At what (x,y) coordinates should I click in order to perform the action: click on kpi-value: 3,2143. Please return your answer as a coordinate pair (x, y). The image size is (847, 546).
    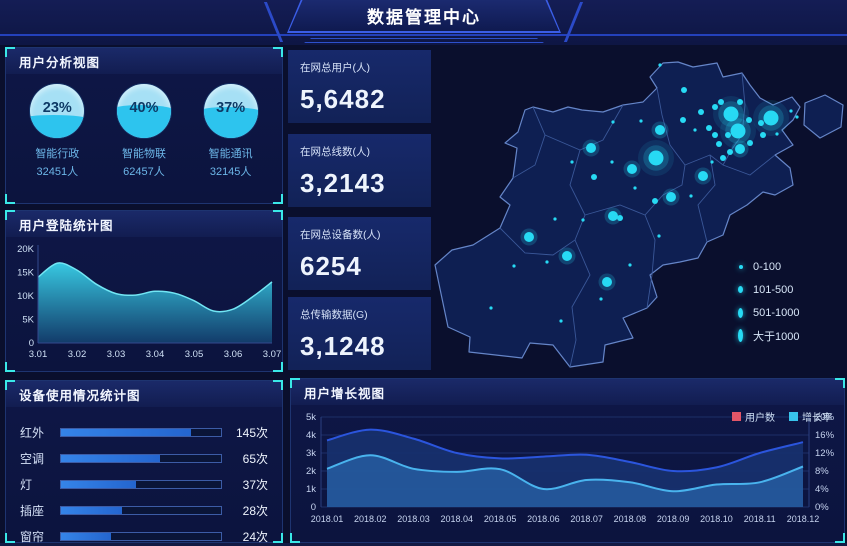
    Looking at the image, I should click on (343, 183).